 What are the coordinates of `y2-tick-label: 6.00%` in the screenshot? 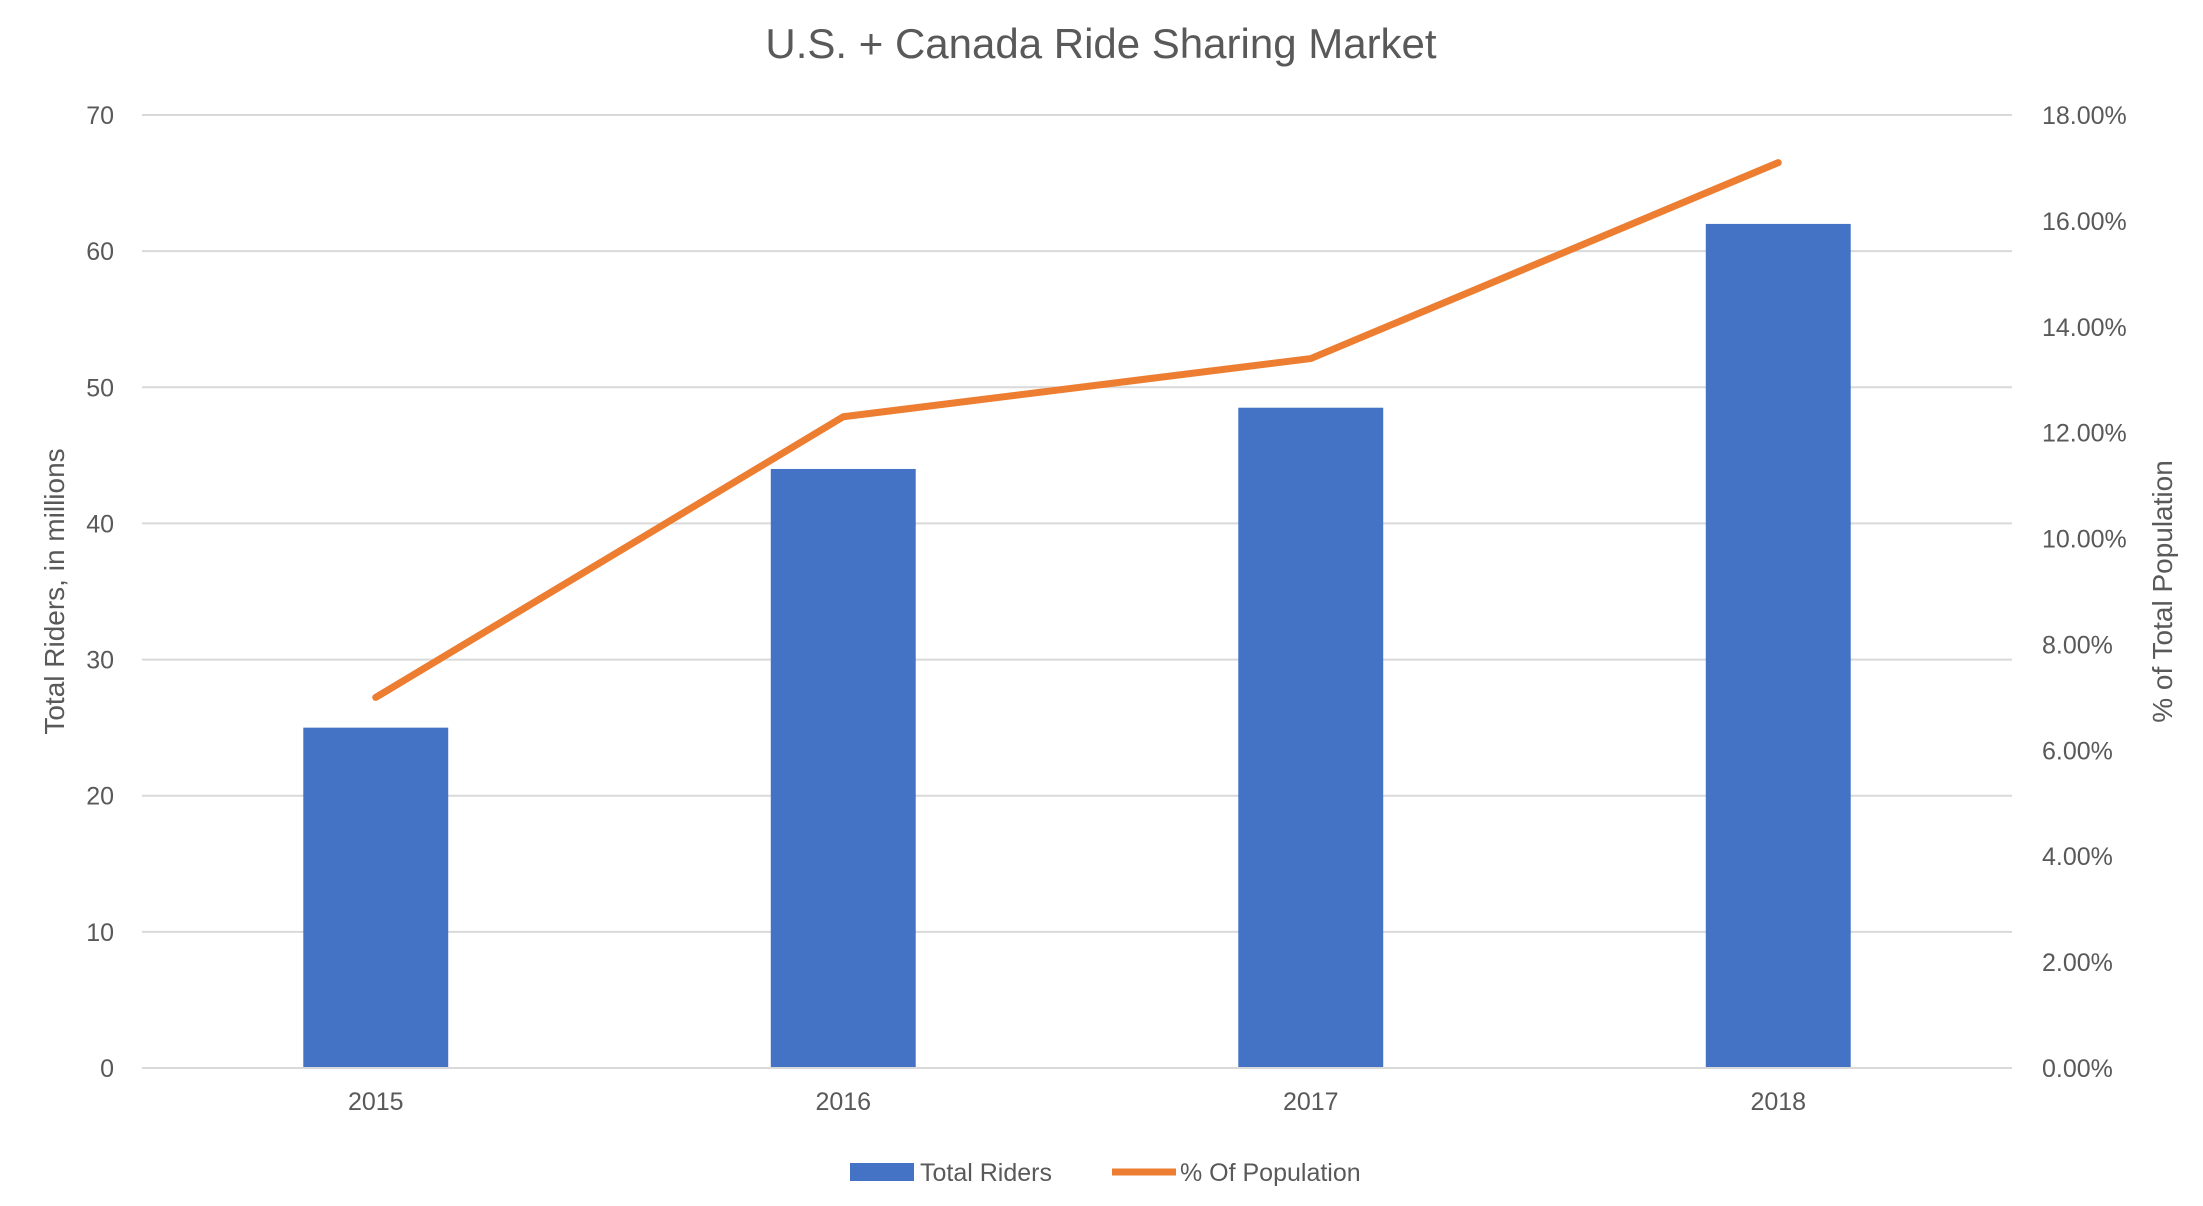 It's located at (2077, 751).